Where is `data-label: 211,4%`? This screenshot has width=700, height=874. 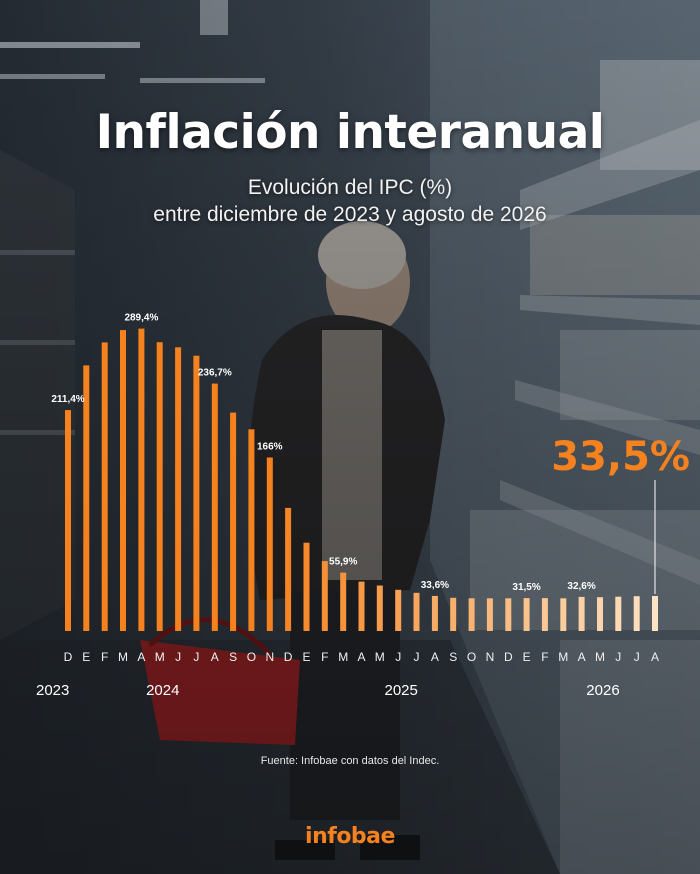 data-label: 211,4% is located at coordinates (67, 399).